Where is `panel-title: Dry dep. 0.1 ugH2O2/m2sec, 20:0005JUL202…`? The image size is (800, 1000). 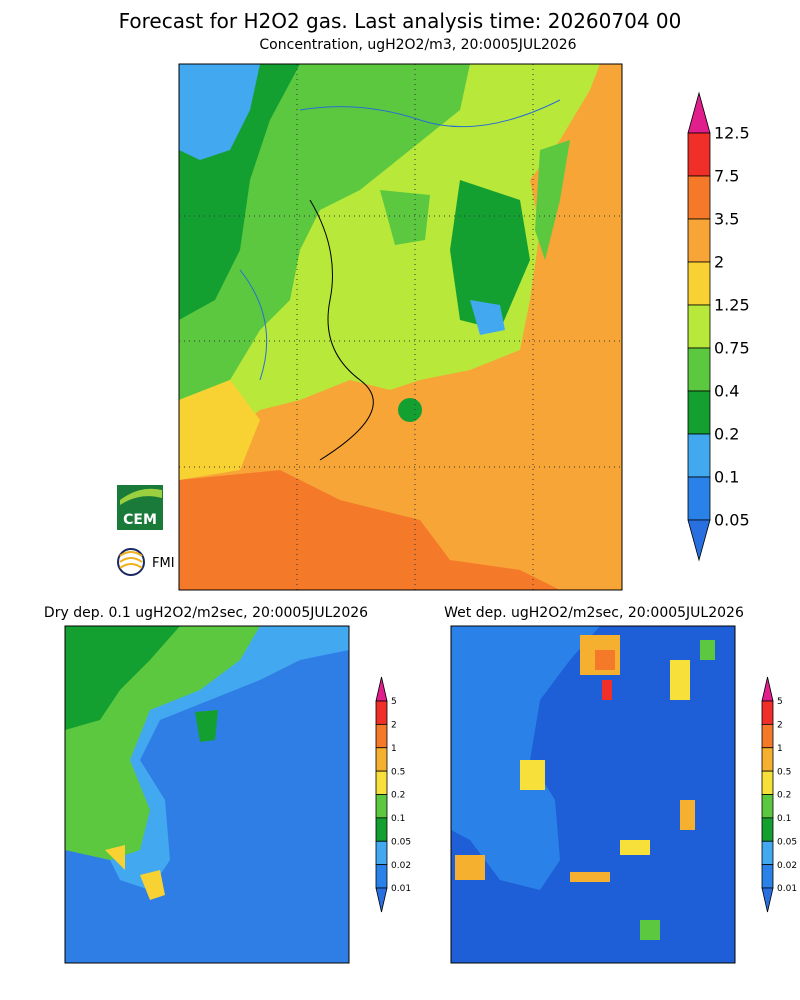 panel-title: Dry dep. 0.1 ugH2O2/m2sec, 20:0005JUL202… is located at coordinates (206, 613).